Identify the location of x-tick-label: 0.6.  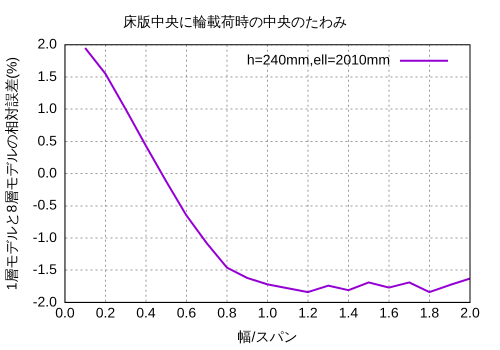
(186, 312).